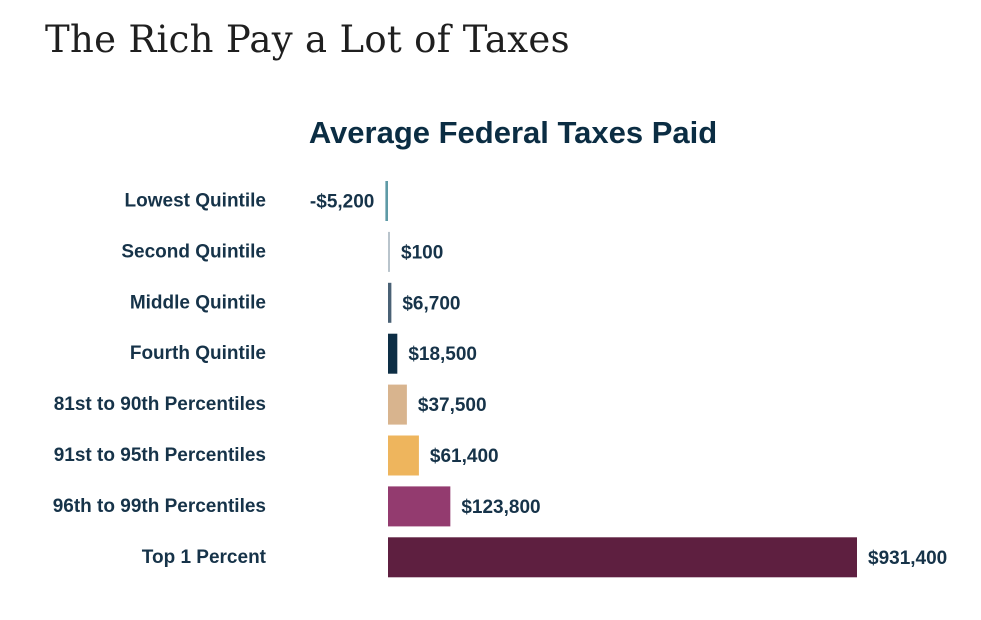 This screenshot has width=981, height=620. What do you see at coordinates (442, 354) in the screenshot?
I see `value-label-fourth-quintile: $18,500` at bounding box center [442, 354].